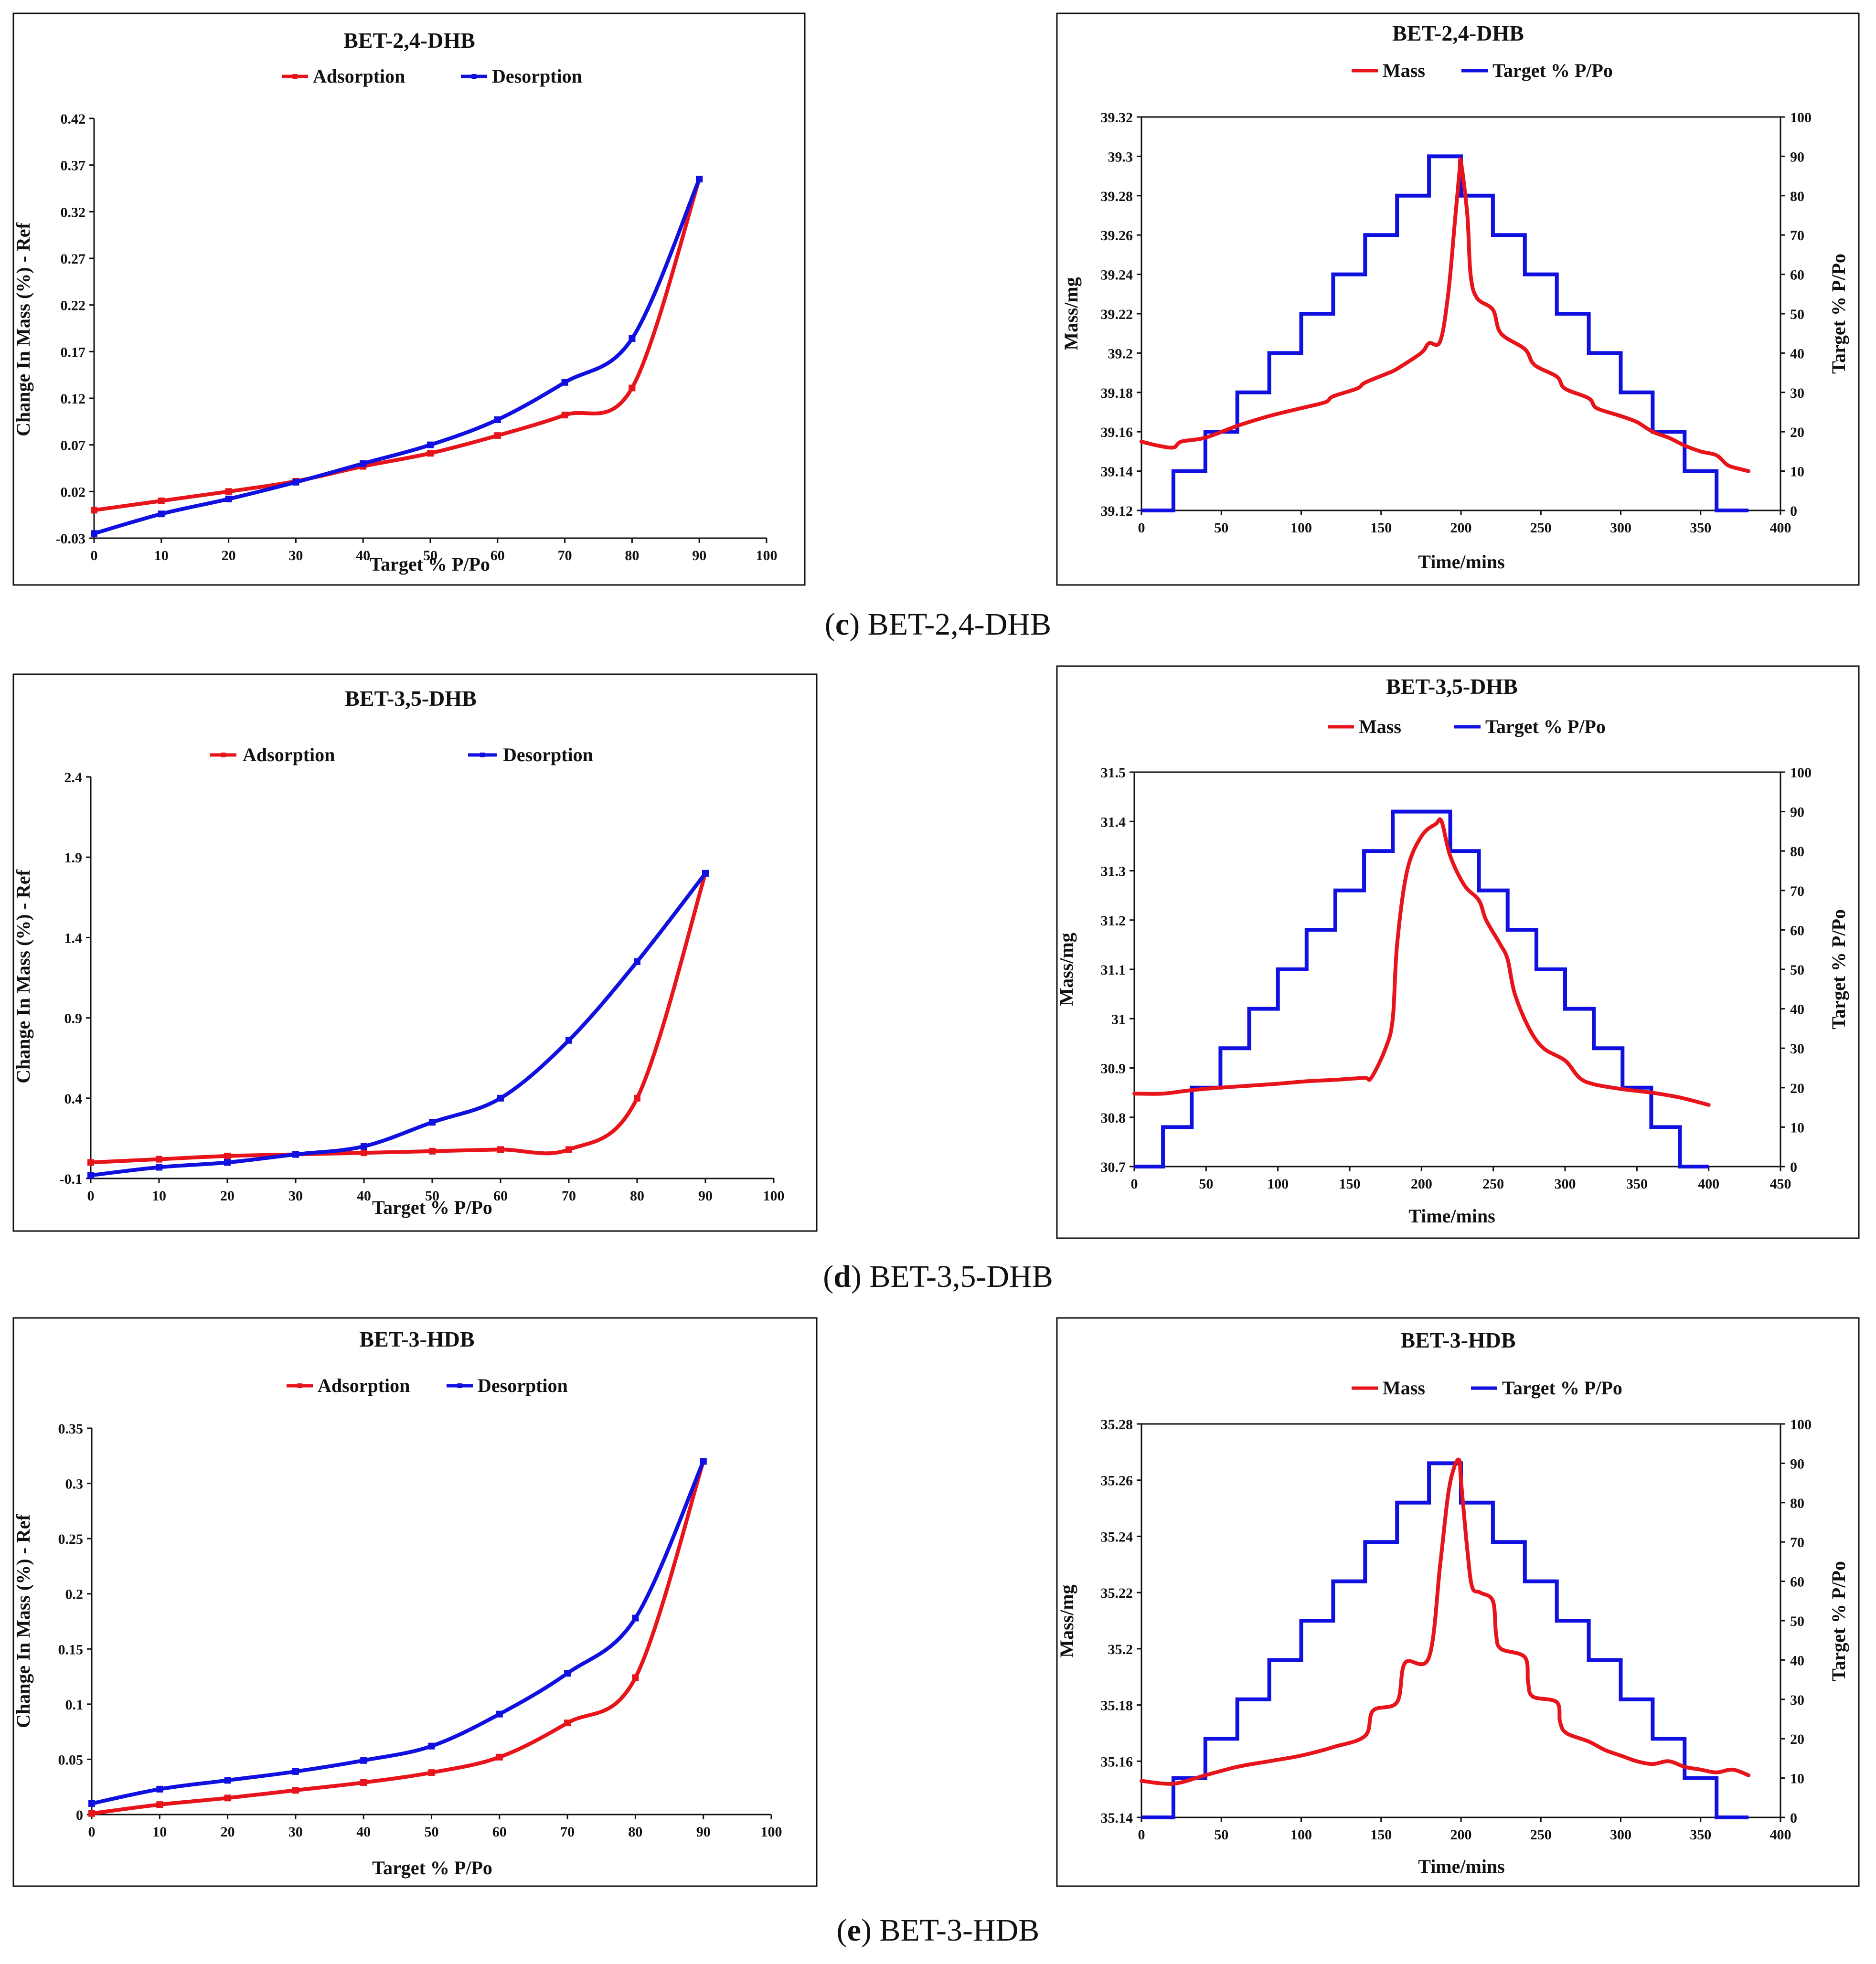 This screenshot has width=1876, height=1964. Describe the element at coordinates (548, 754) in the screenshot. I see `legend-label: Desorption` at that location.